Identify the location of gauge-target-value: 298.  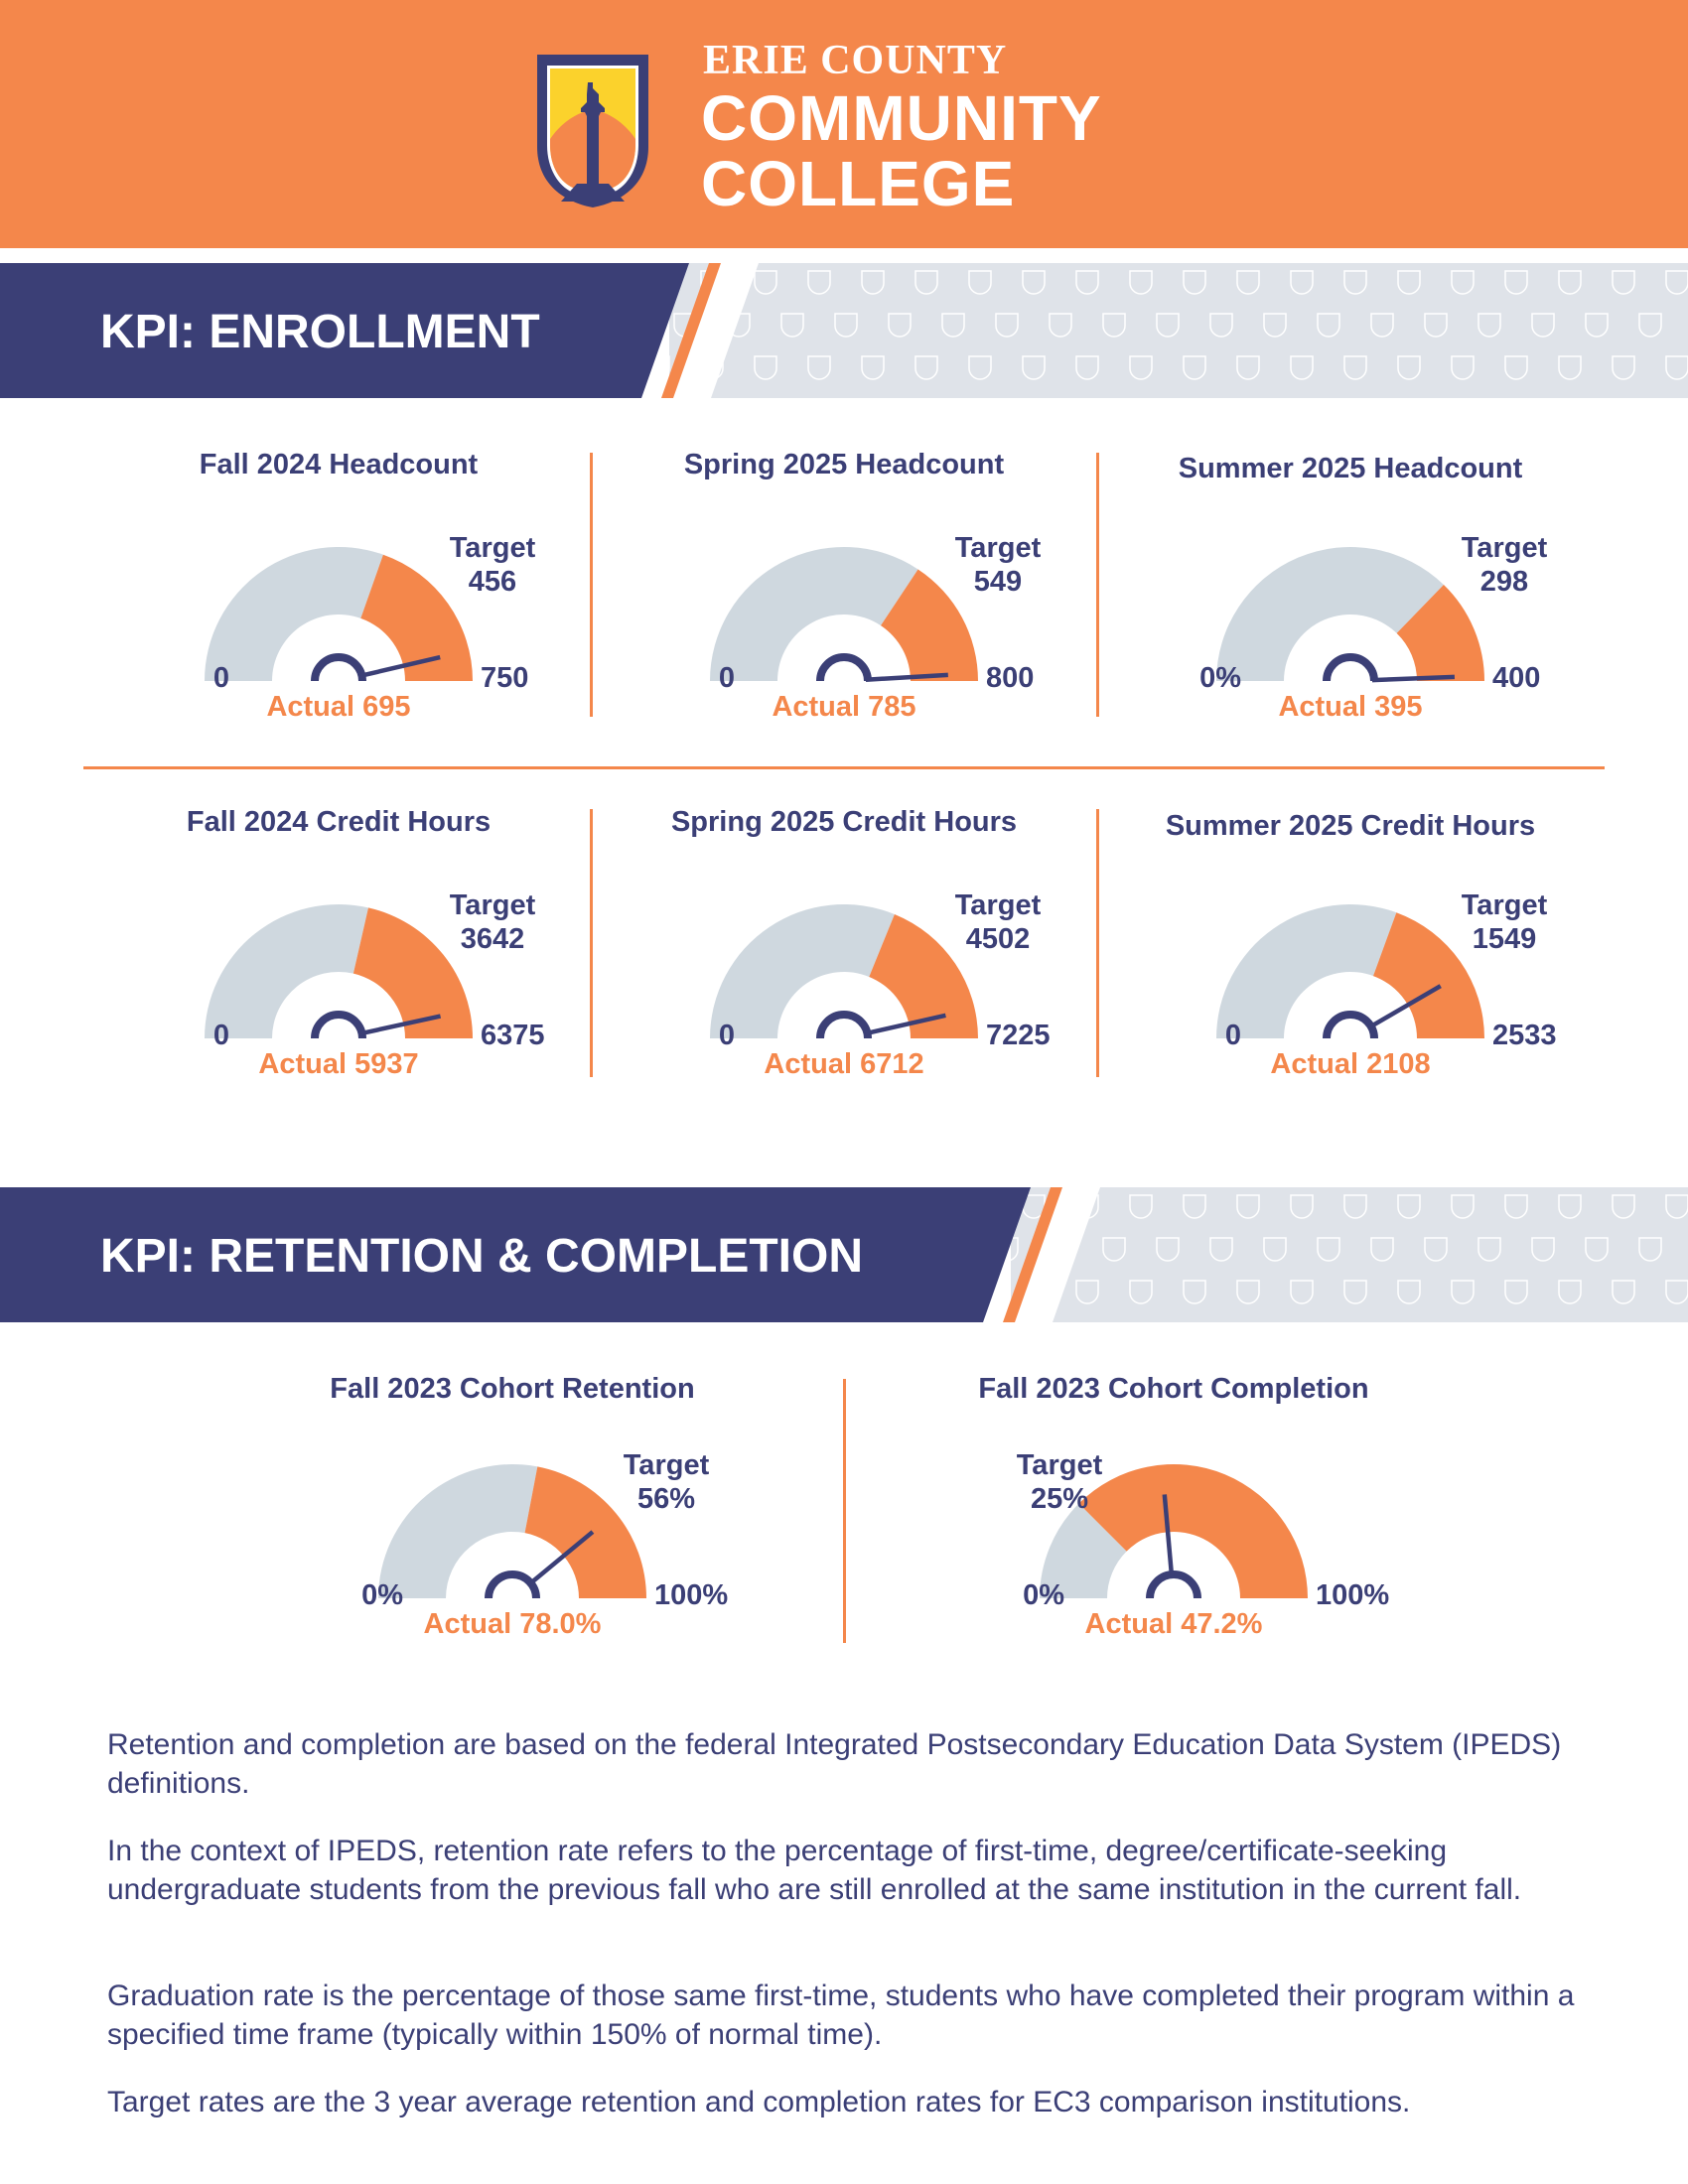
(1504, 582).